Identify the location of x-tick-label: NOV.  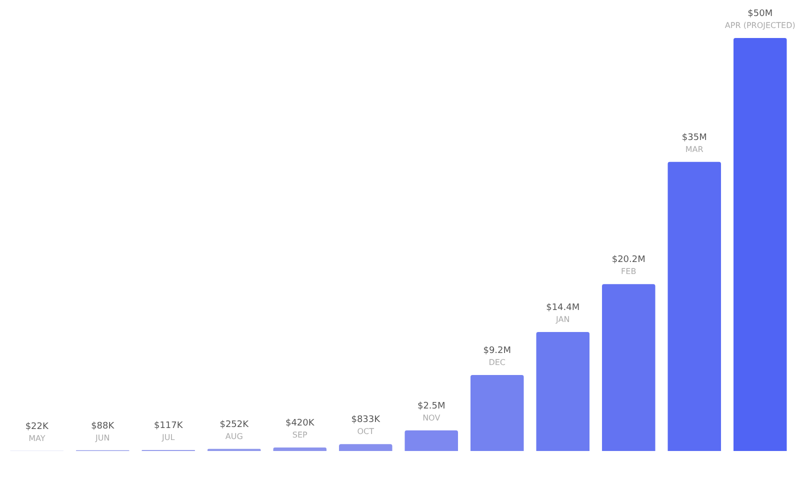
(431, 417).